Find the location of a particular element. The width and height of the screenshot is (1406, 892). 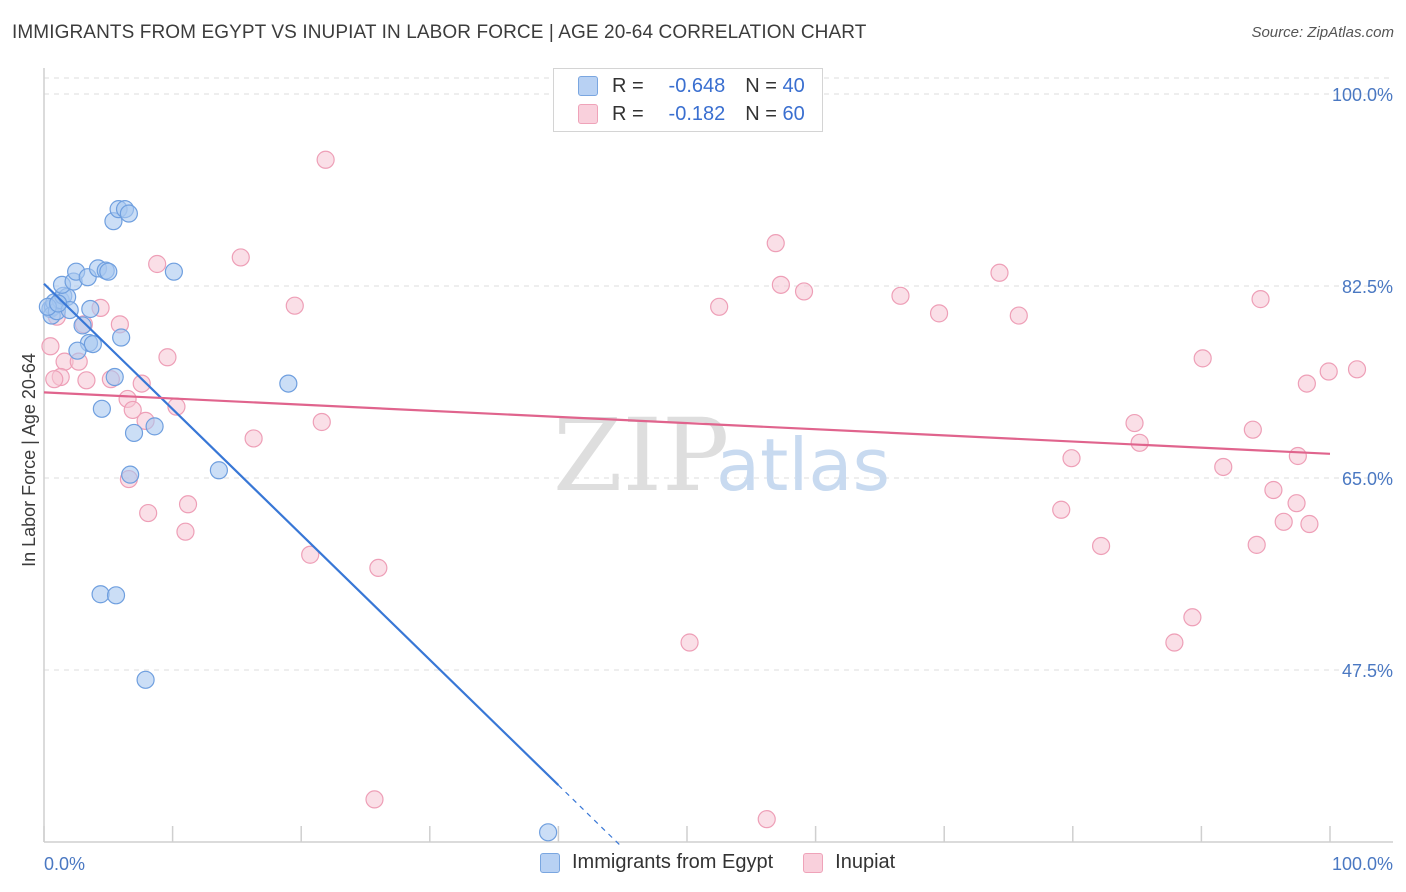

inupiat-r-label: R = is located at coordinates (628, 113).